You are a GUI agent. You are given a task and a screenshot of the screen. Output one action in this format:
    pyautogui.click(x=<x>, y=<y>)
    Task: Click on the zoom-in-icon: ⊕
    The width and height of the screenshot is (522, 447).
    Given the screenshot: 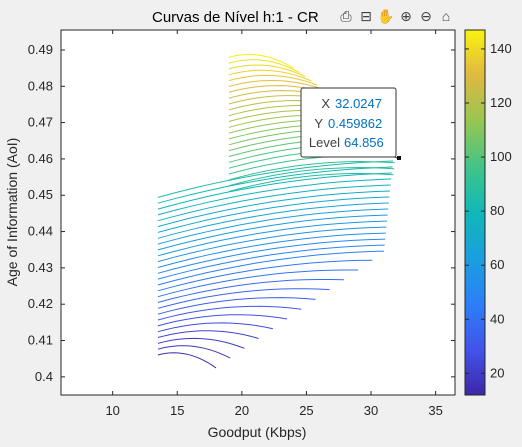 What is the action you would take?
    pyautogui.click(x=406, y=15)
    